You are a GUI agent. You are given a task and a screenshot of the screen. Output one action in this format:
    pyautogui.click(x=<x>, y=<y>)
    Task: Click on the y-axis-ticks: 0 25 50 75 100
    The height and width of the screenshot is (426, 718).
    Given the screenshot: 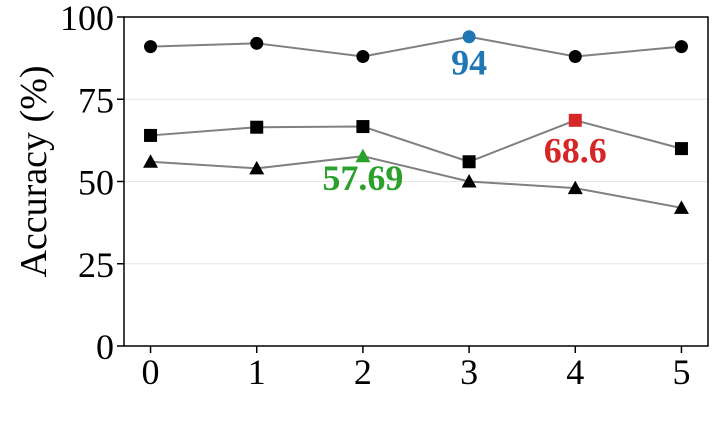 What is the action you would take?
    pyautogui.click(x=92, y=183)
    